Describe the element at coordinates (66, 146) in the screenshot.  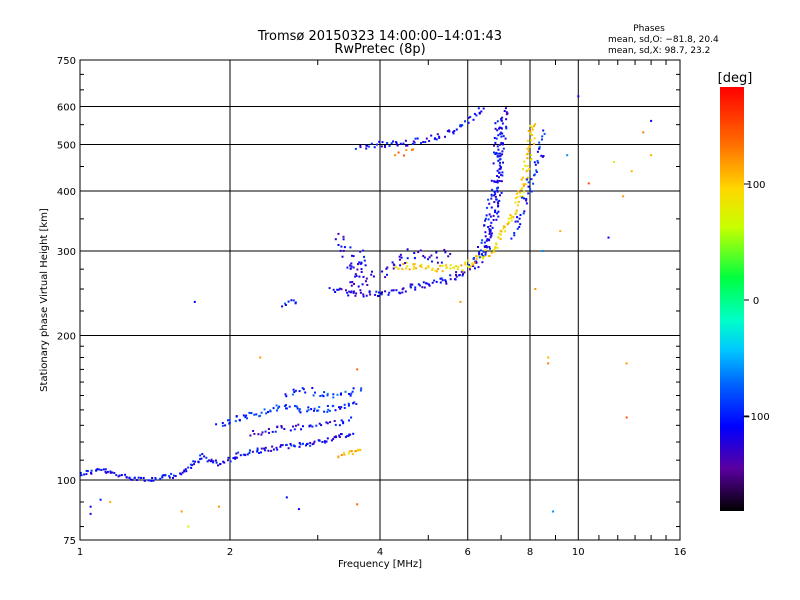
I see `y-tick-label: 500` at that location.